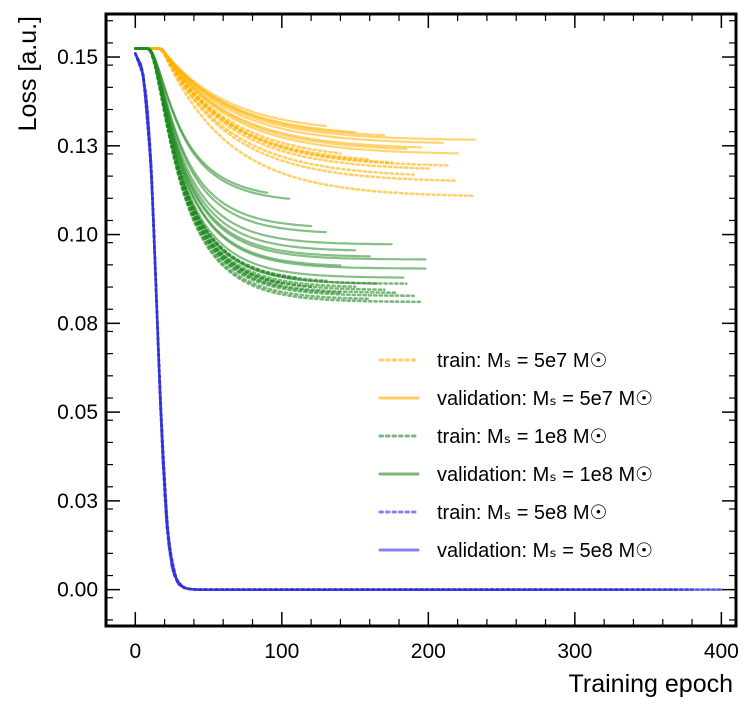 This screenshot has height=711, width=748. Describe the element at coordinates (545, 551) in the screenshot. I see `legend-label-5: validation: Mₛ = 5e8 M☉` at that location.